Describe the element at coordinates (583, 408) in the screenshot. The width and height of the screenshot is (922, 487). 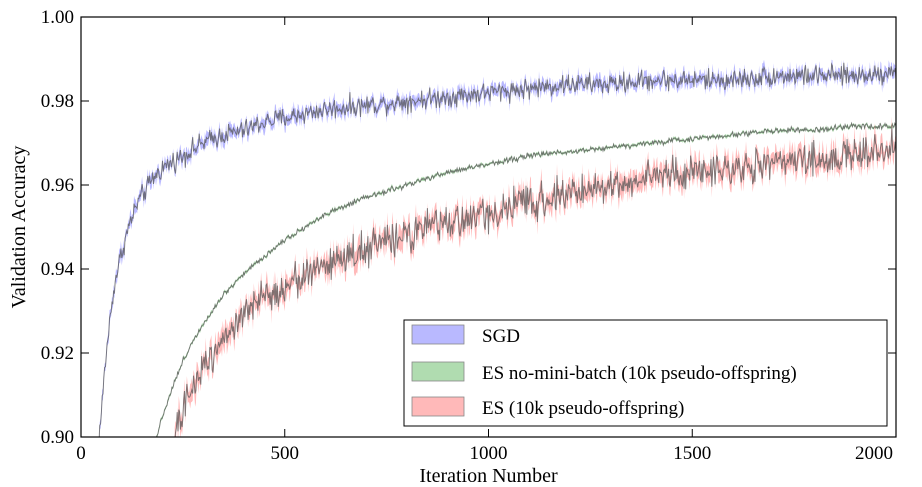
I see `legend-label-es: ES (10k pseudo-offspring)` at that location.